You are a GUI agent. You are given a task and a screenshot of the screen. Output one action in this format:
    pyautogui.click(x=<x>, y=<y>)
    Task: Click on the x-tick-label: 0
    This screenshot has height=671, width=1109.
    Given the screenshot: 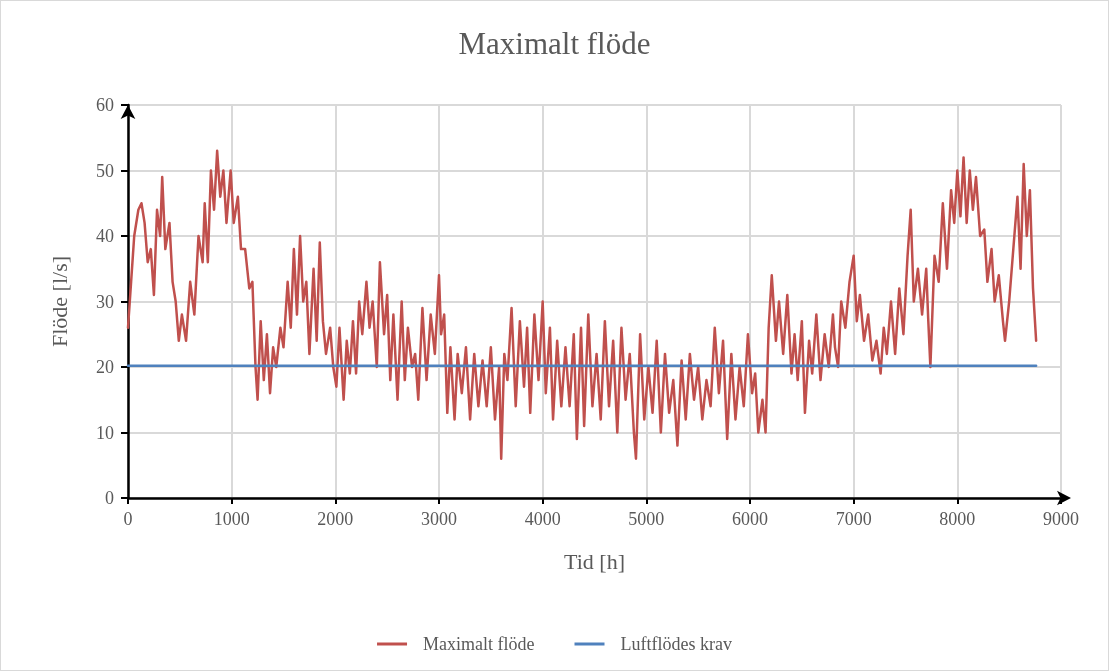 What is the action you would take?
    pyautogui.click(x=128, y=519)
    